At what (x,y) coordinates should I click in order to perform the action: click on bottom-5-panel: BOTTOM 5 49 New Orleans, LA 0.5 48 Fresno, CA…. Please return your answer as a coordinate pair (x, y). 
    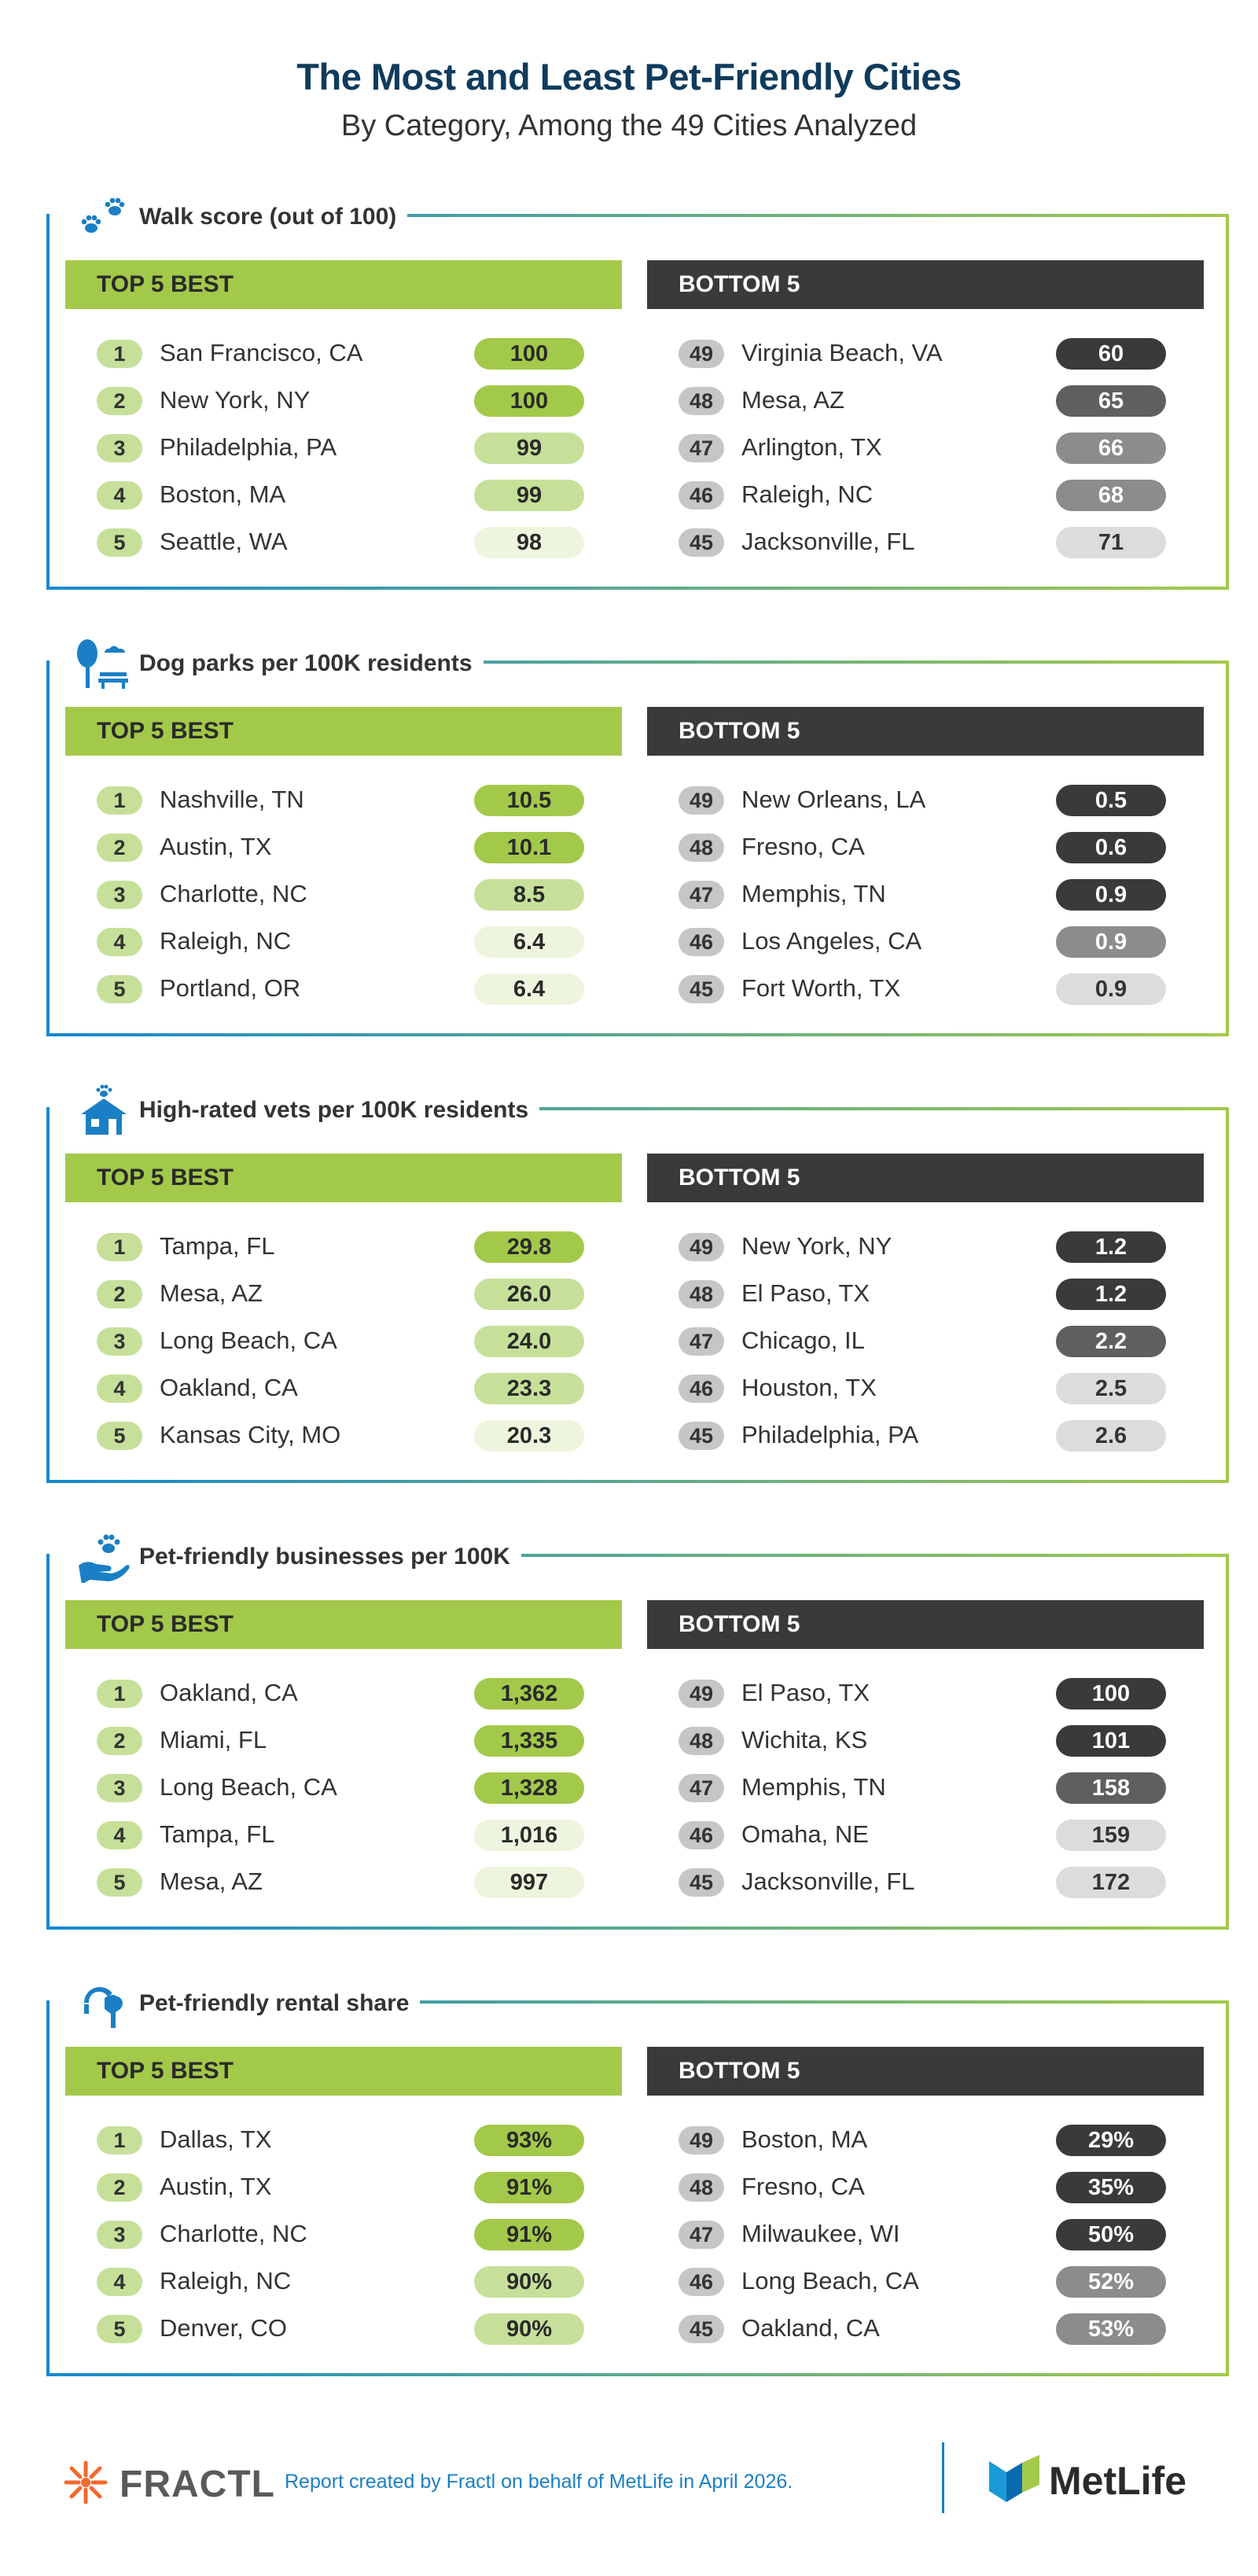
    Looking at the image, I should click on (925, 859).